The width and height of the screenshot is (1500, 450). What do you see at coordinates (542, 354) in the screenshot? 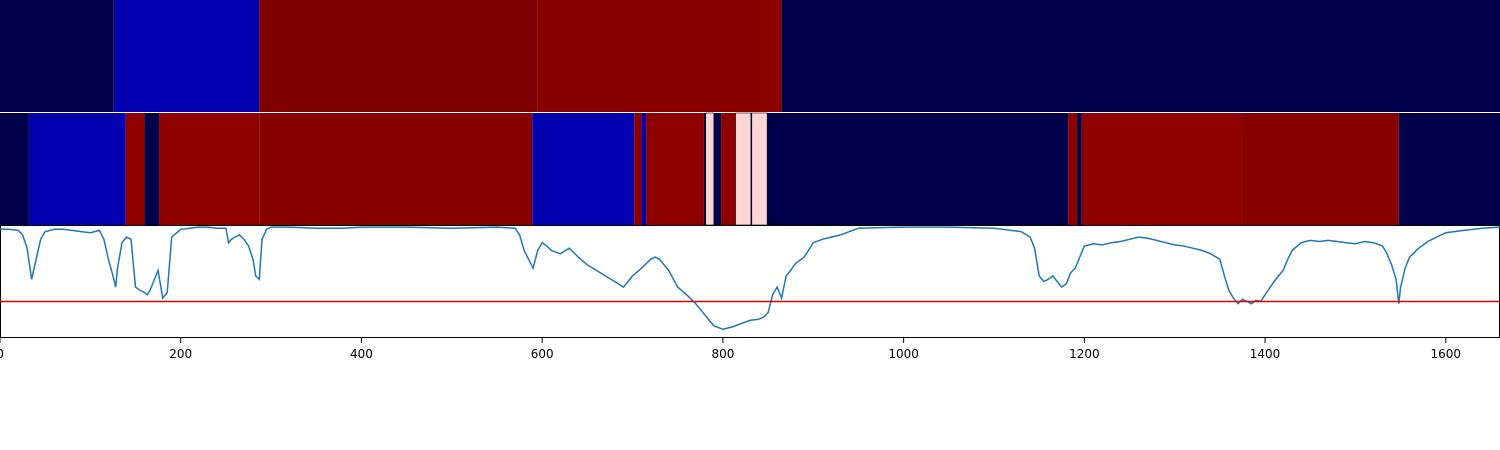
I see `x-tick-label: 600` at bounding box center [542, 354].